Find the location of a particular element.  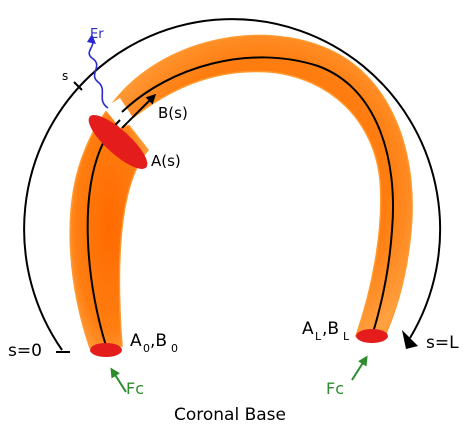

footpoint-right-label: A L ,B L is located at coordinates (326, 331).